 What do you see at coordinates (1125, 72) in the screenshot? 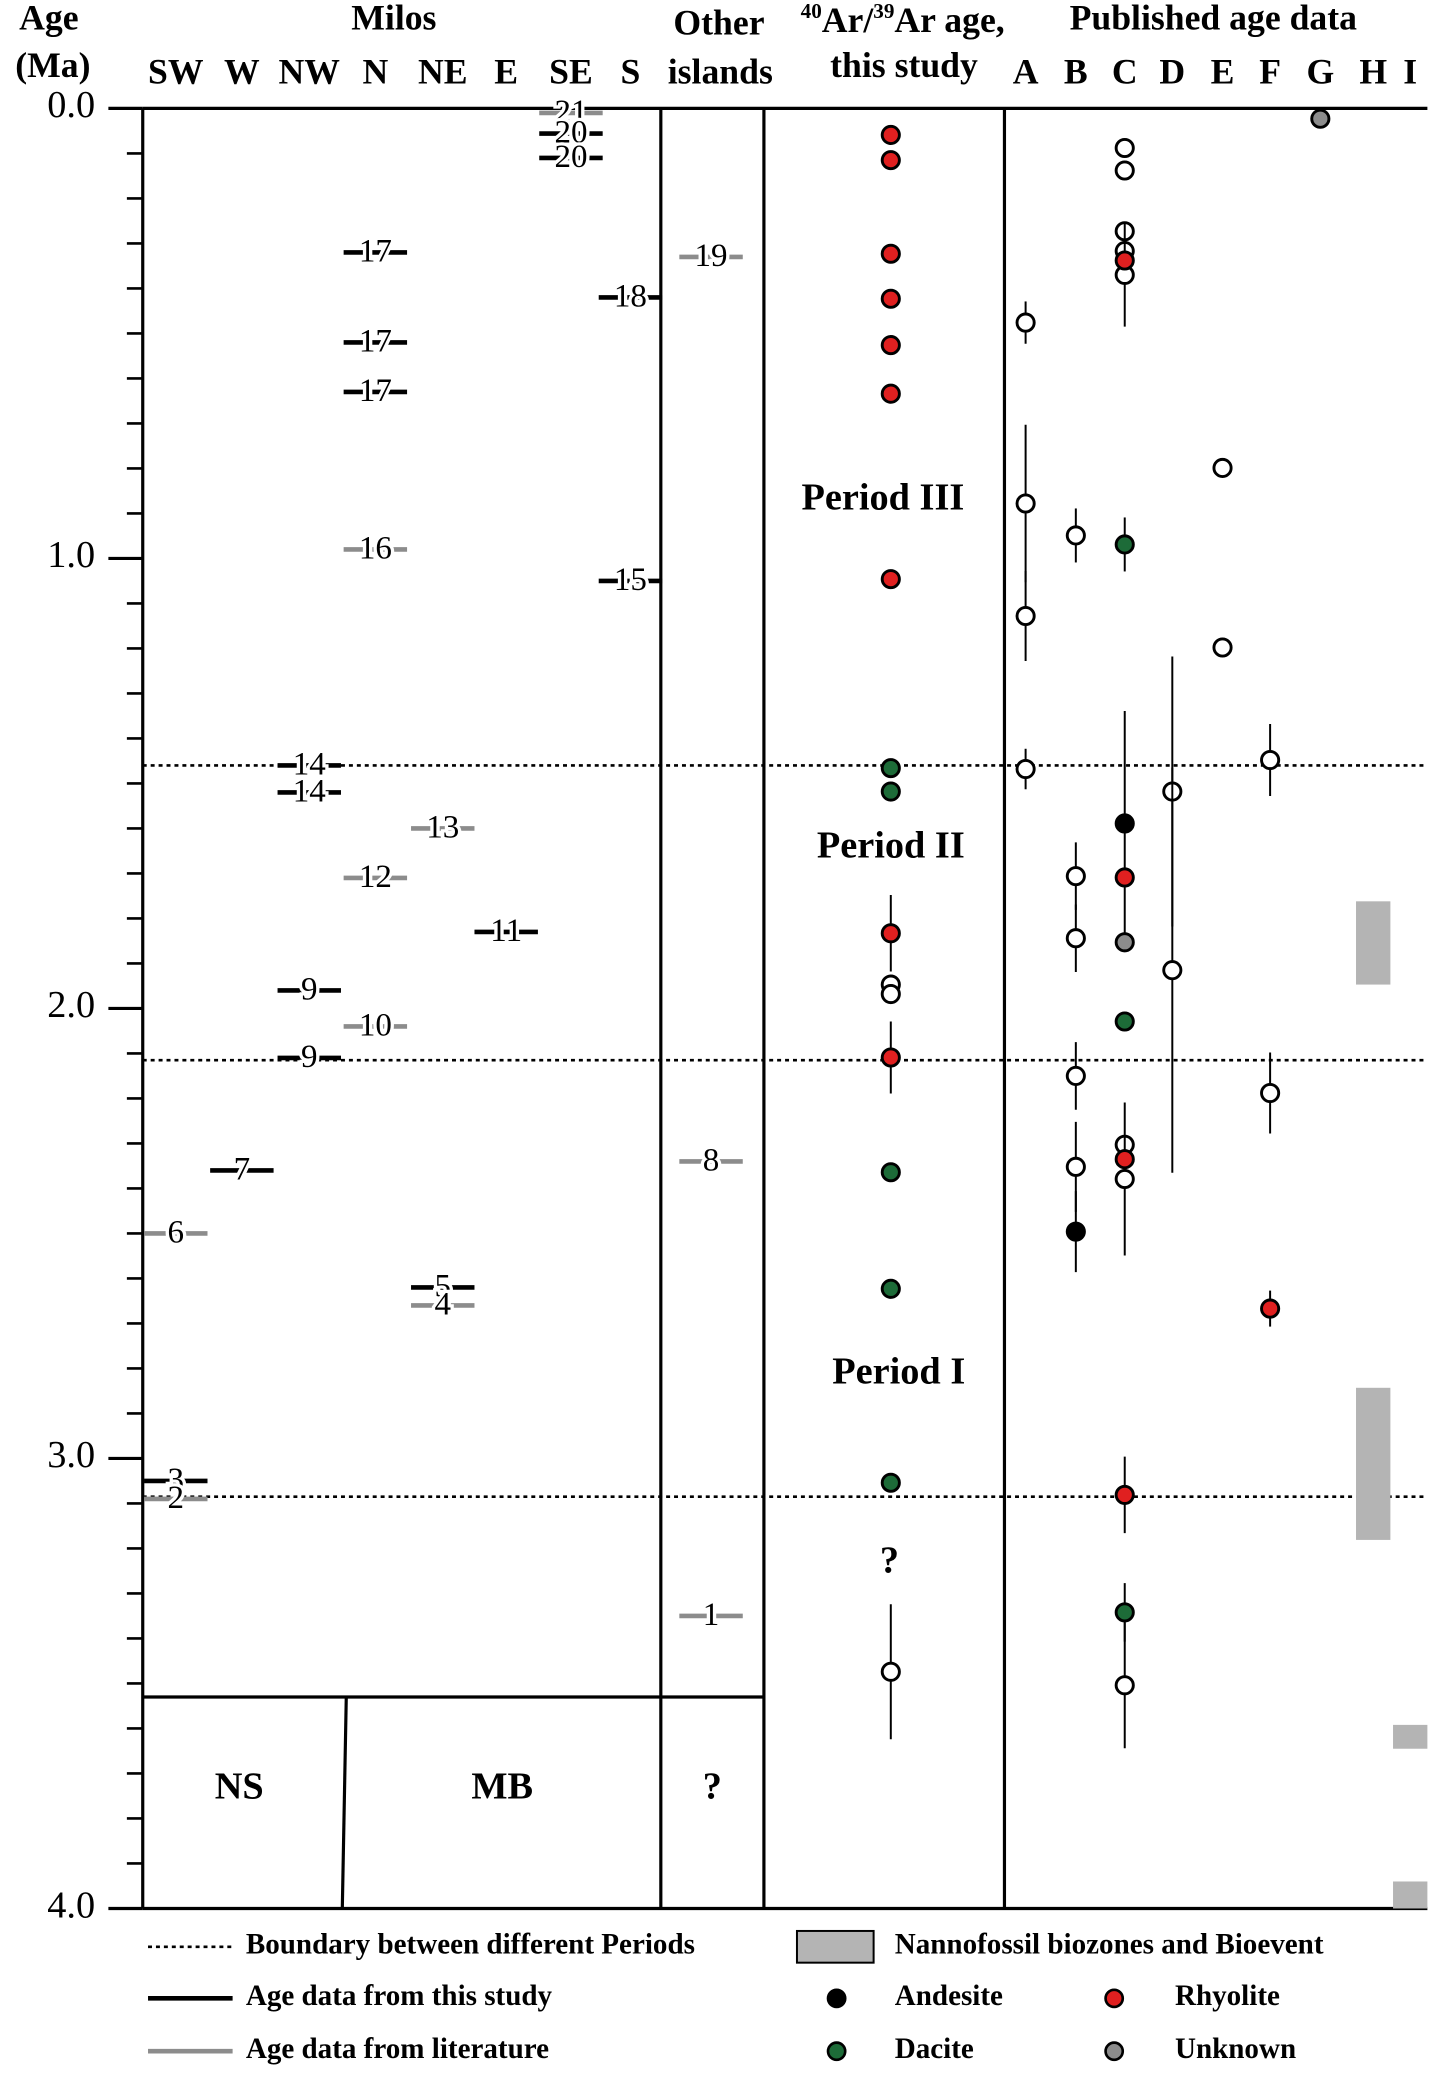
I see `column-label: C` at bounding box center [1125, 72].